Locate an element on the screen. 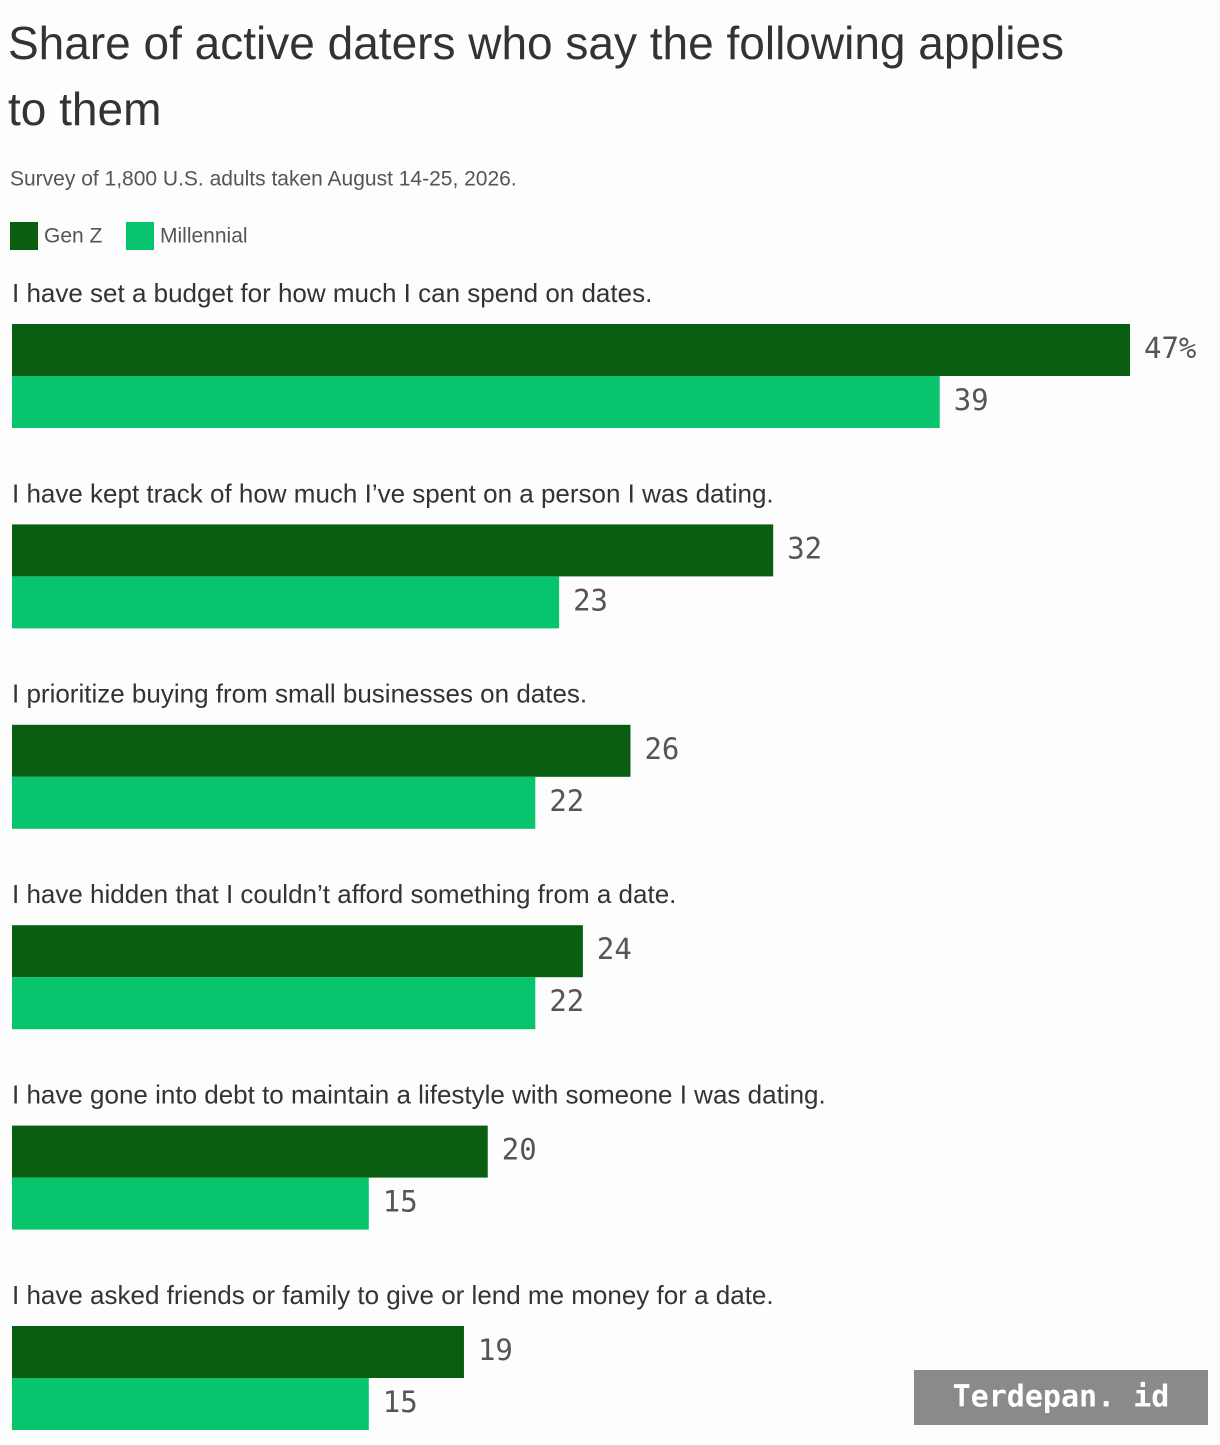 The width and height of the screenshot is (1220, 1445). watermark: Terdepan. id is located at coordinates (1061, 1397).